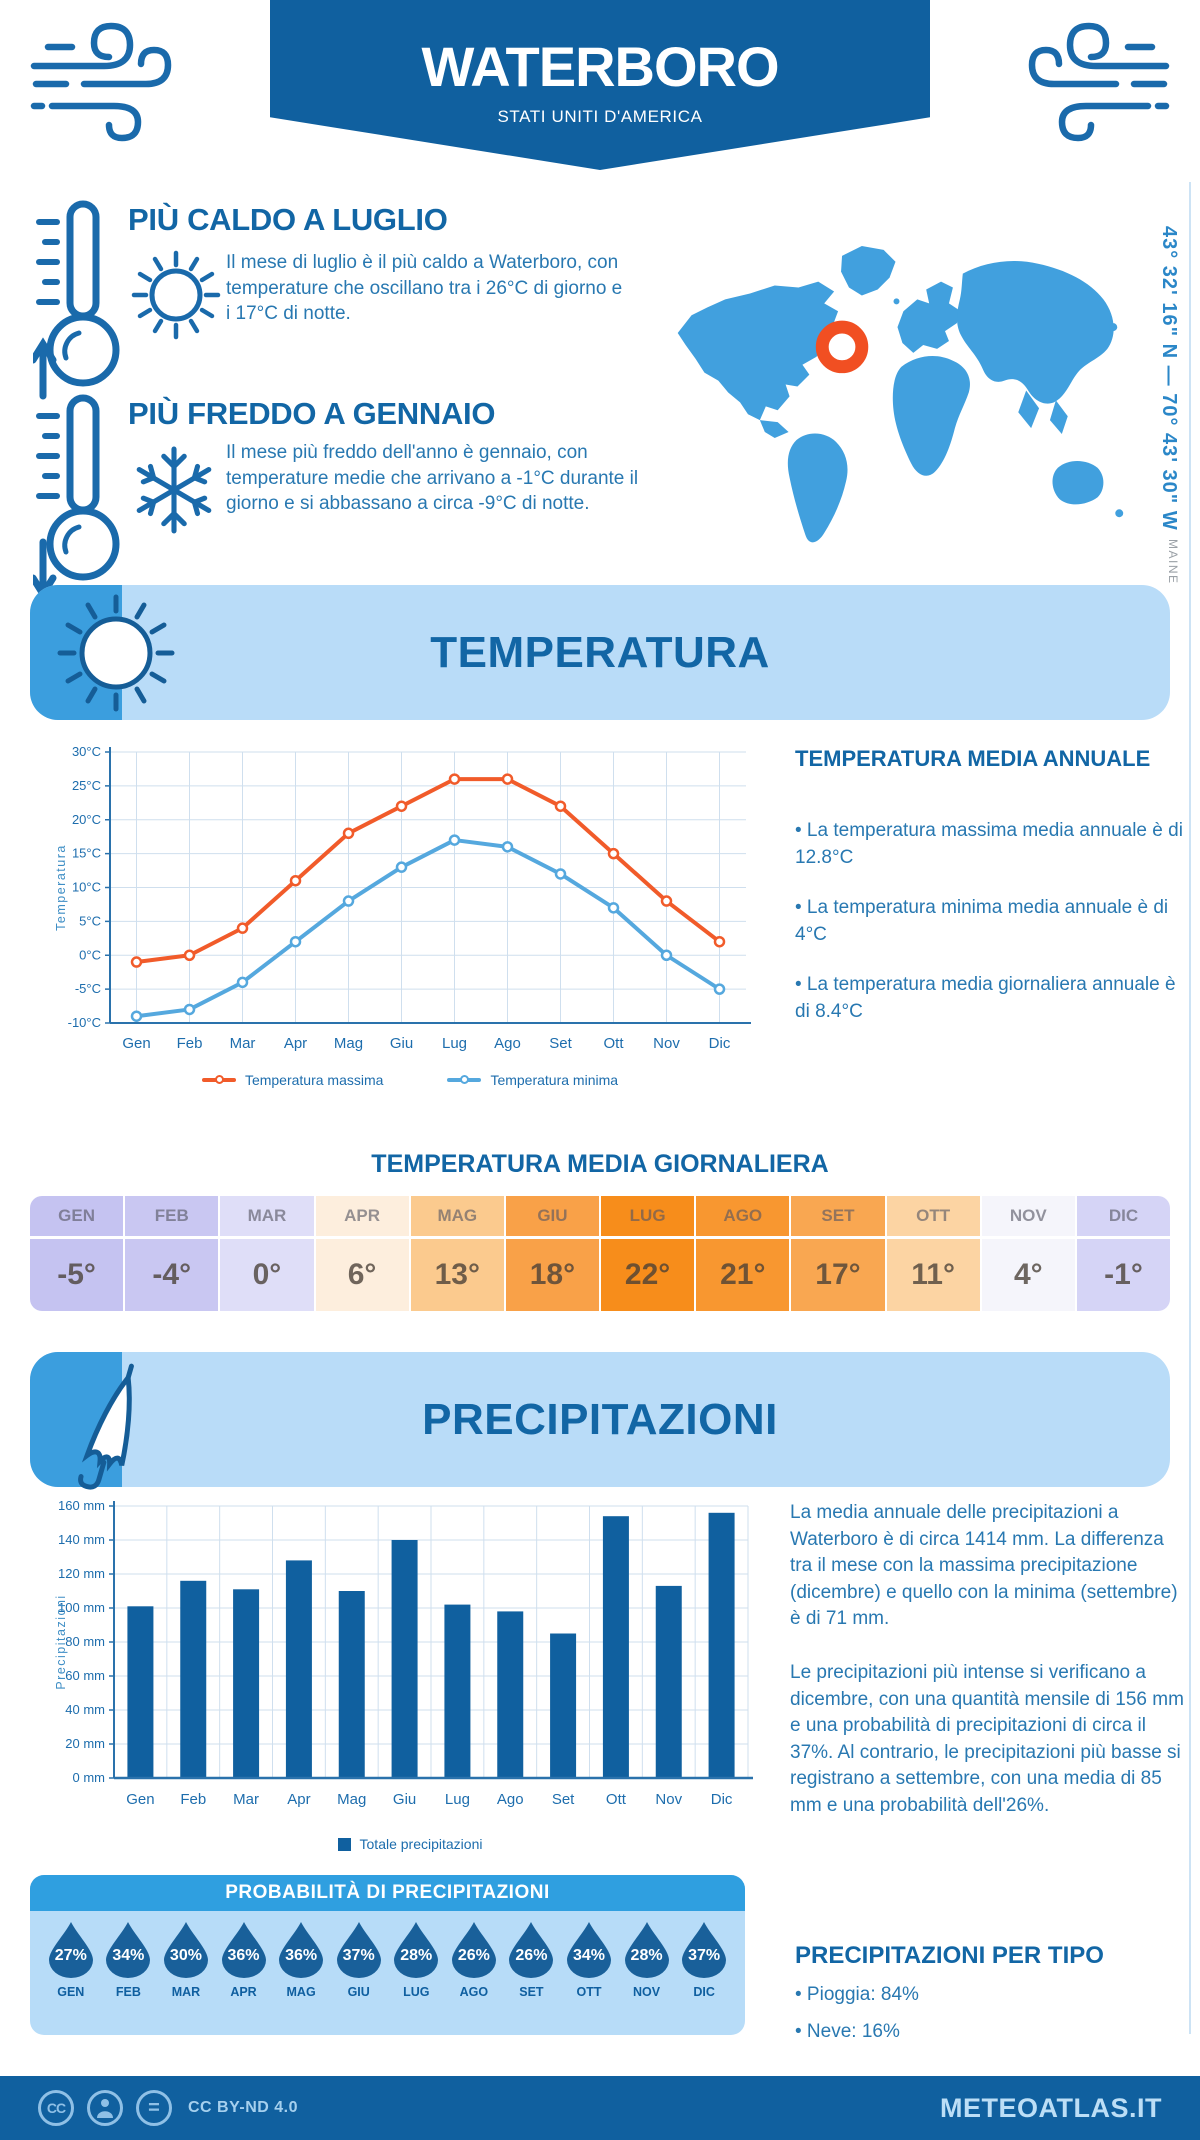  Describe the element at coordinates (1028, 1253) in the screenshot. I see `month-temperature-cell: NOV 4°` at that location.